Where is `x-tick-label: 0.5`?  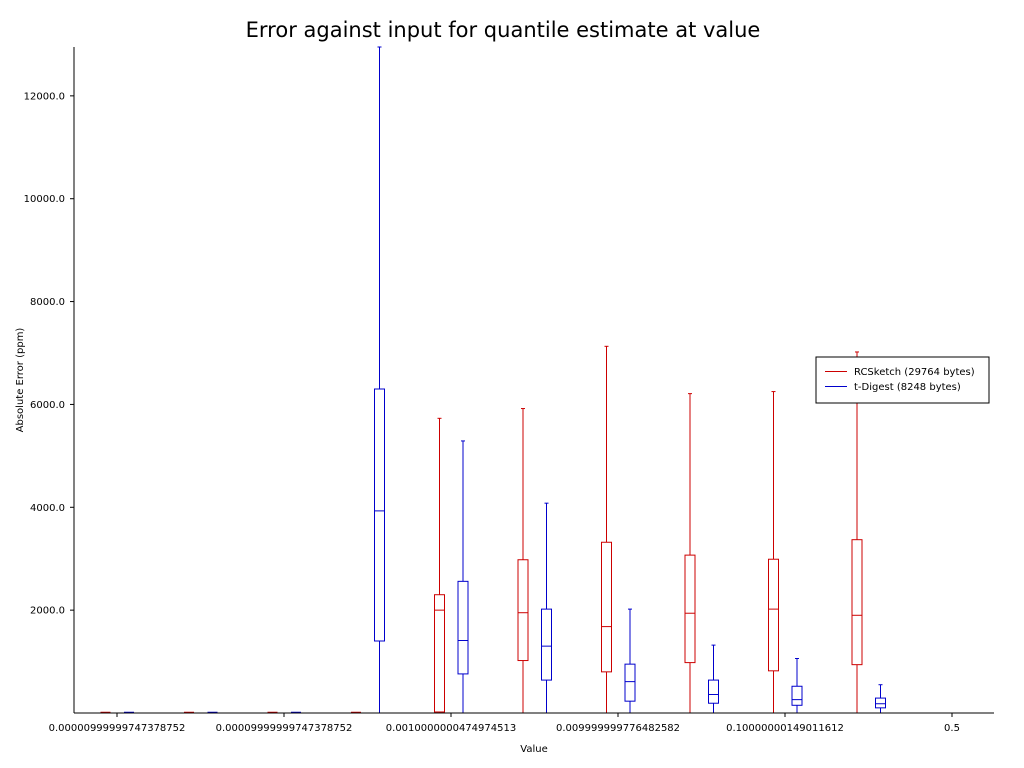 x-tick-label: 0.5 is located at coordinates (952, 728).